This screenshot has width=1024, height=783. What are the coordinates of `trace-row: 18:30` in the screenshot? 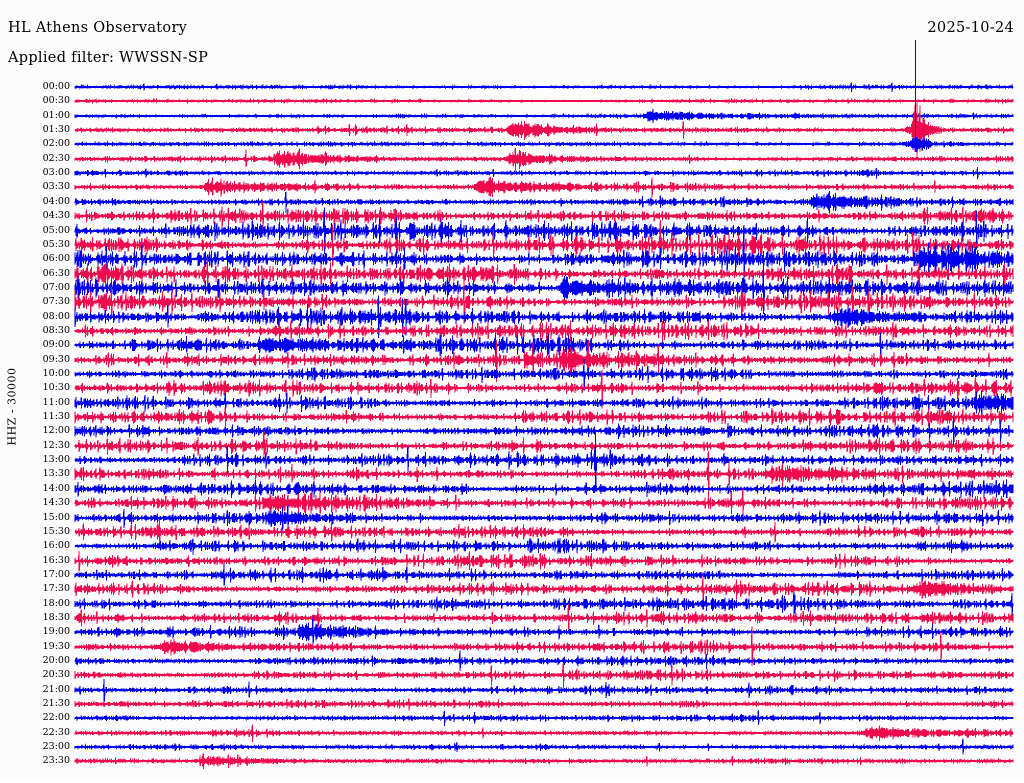 It's located at (512, 614).